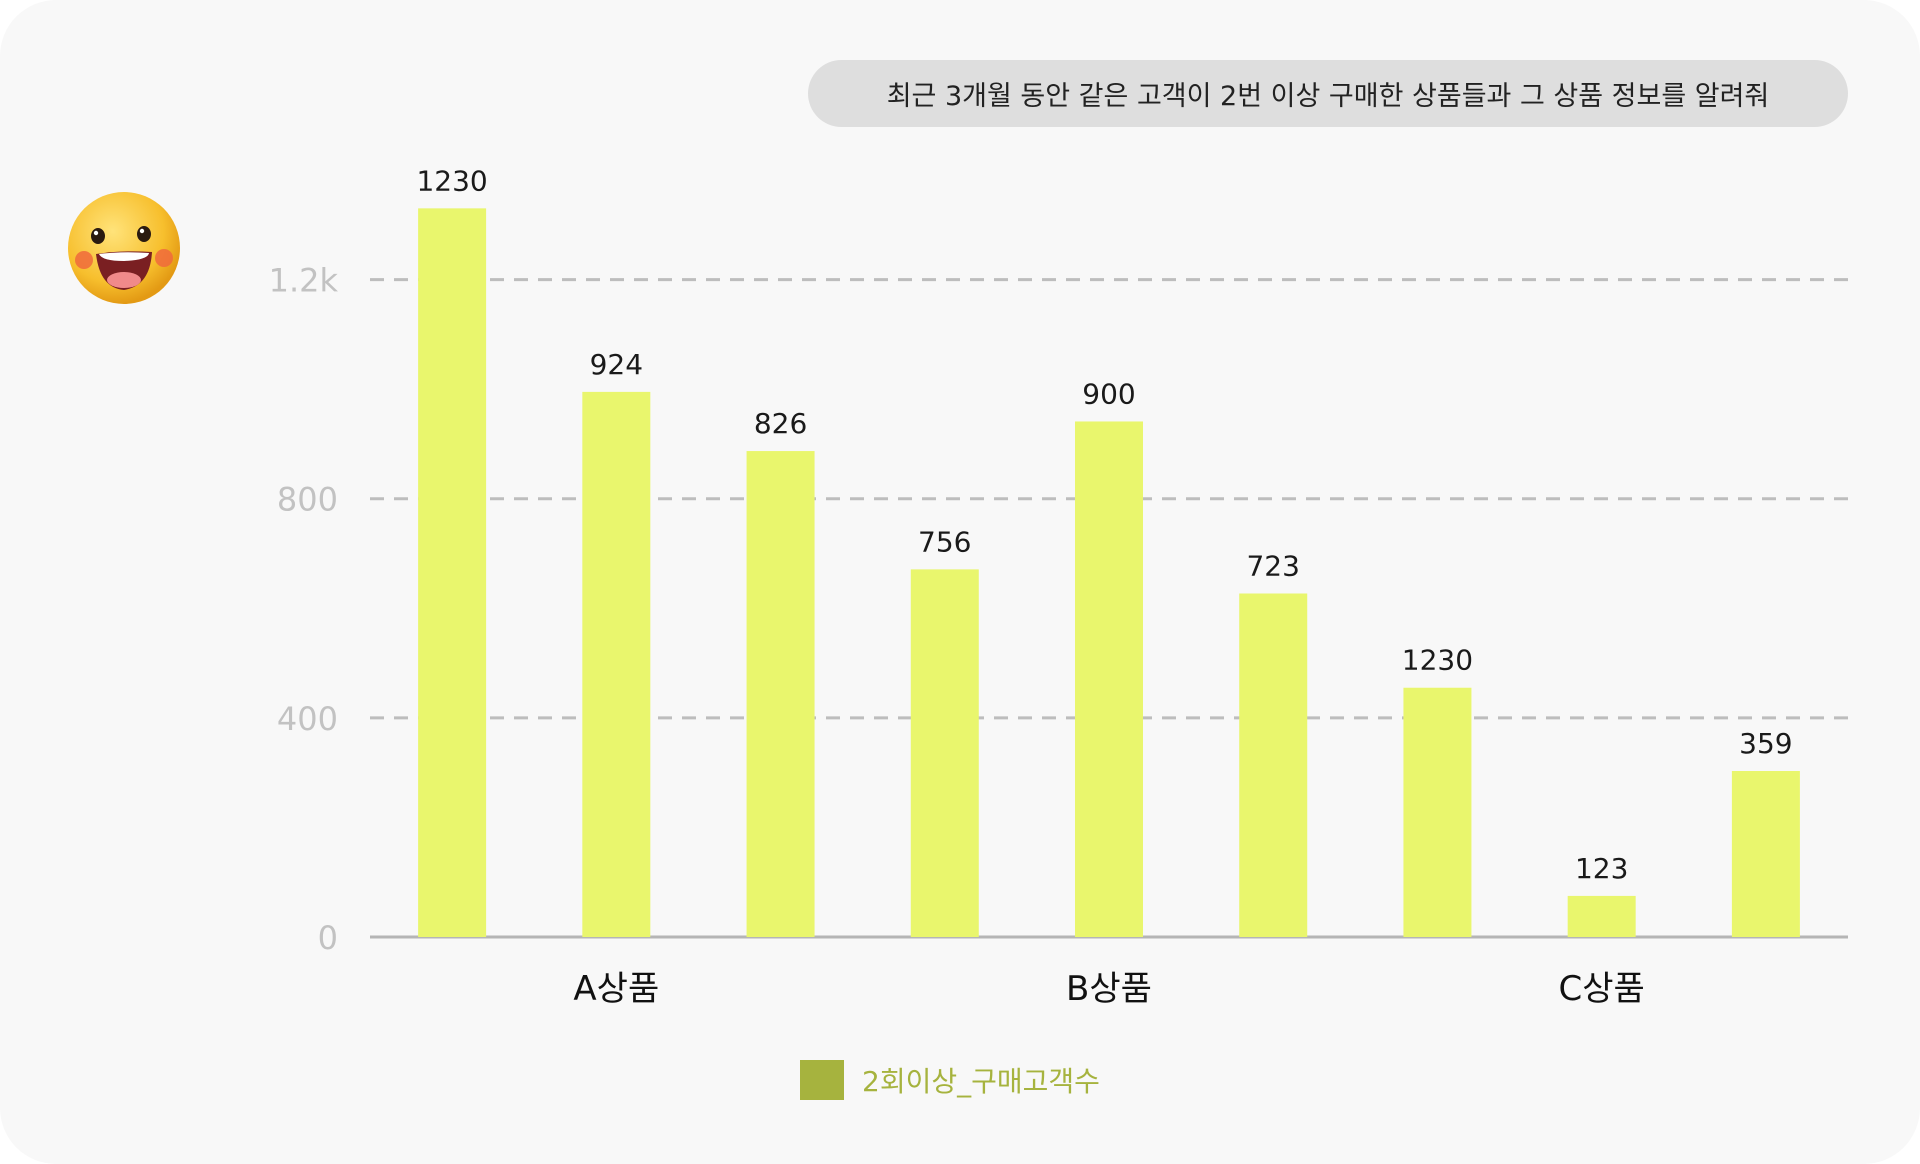 The width and height of the screenshot is (1920, 1164). Describe the element at coordinates (1109, 989) in the screenshot. I see `x-category-label: B상품` at that location.